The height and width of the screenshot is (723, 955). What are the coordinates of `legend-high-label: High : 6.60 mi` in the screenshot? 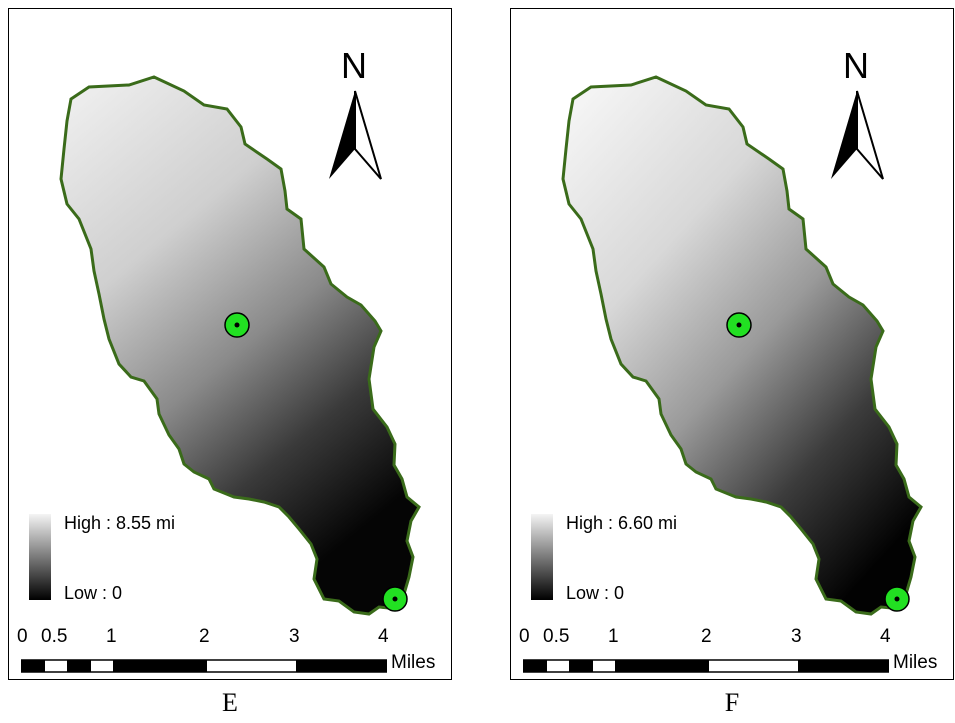 It's located at (622, 523).